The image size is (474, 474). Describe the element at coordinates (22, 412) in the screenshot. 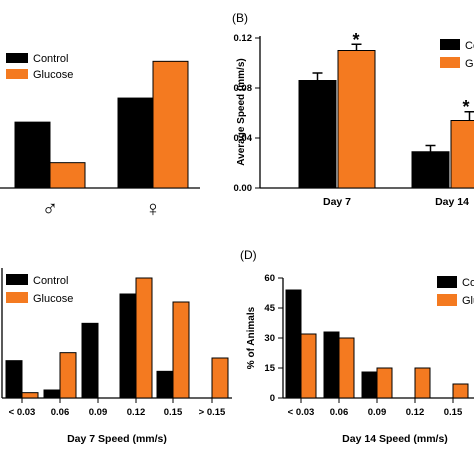

I see `panel-c-x-tick-label: < 0.03` at that location.